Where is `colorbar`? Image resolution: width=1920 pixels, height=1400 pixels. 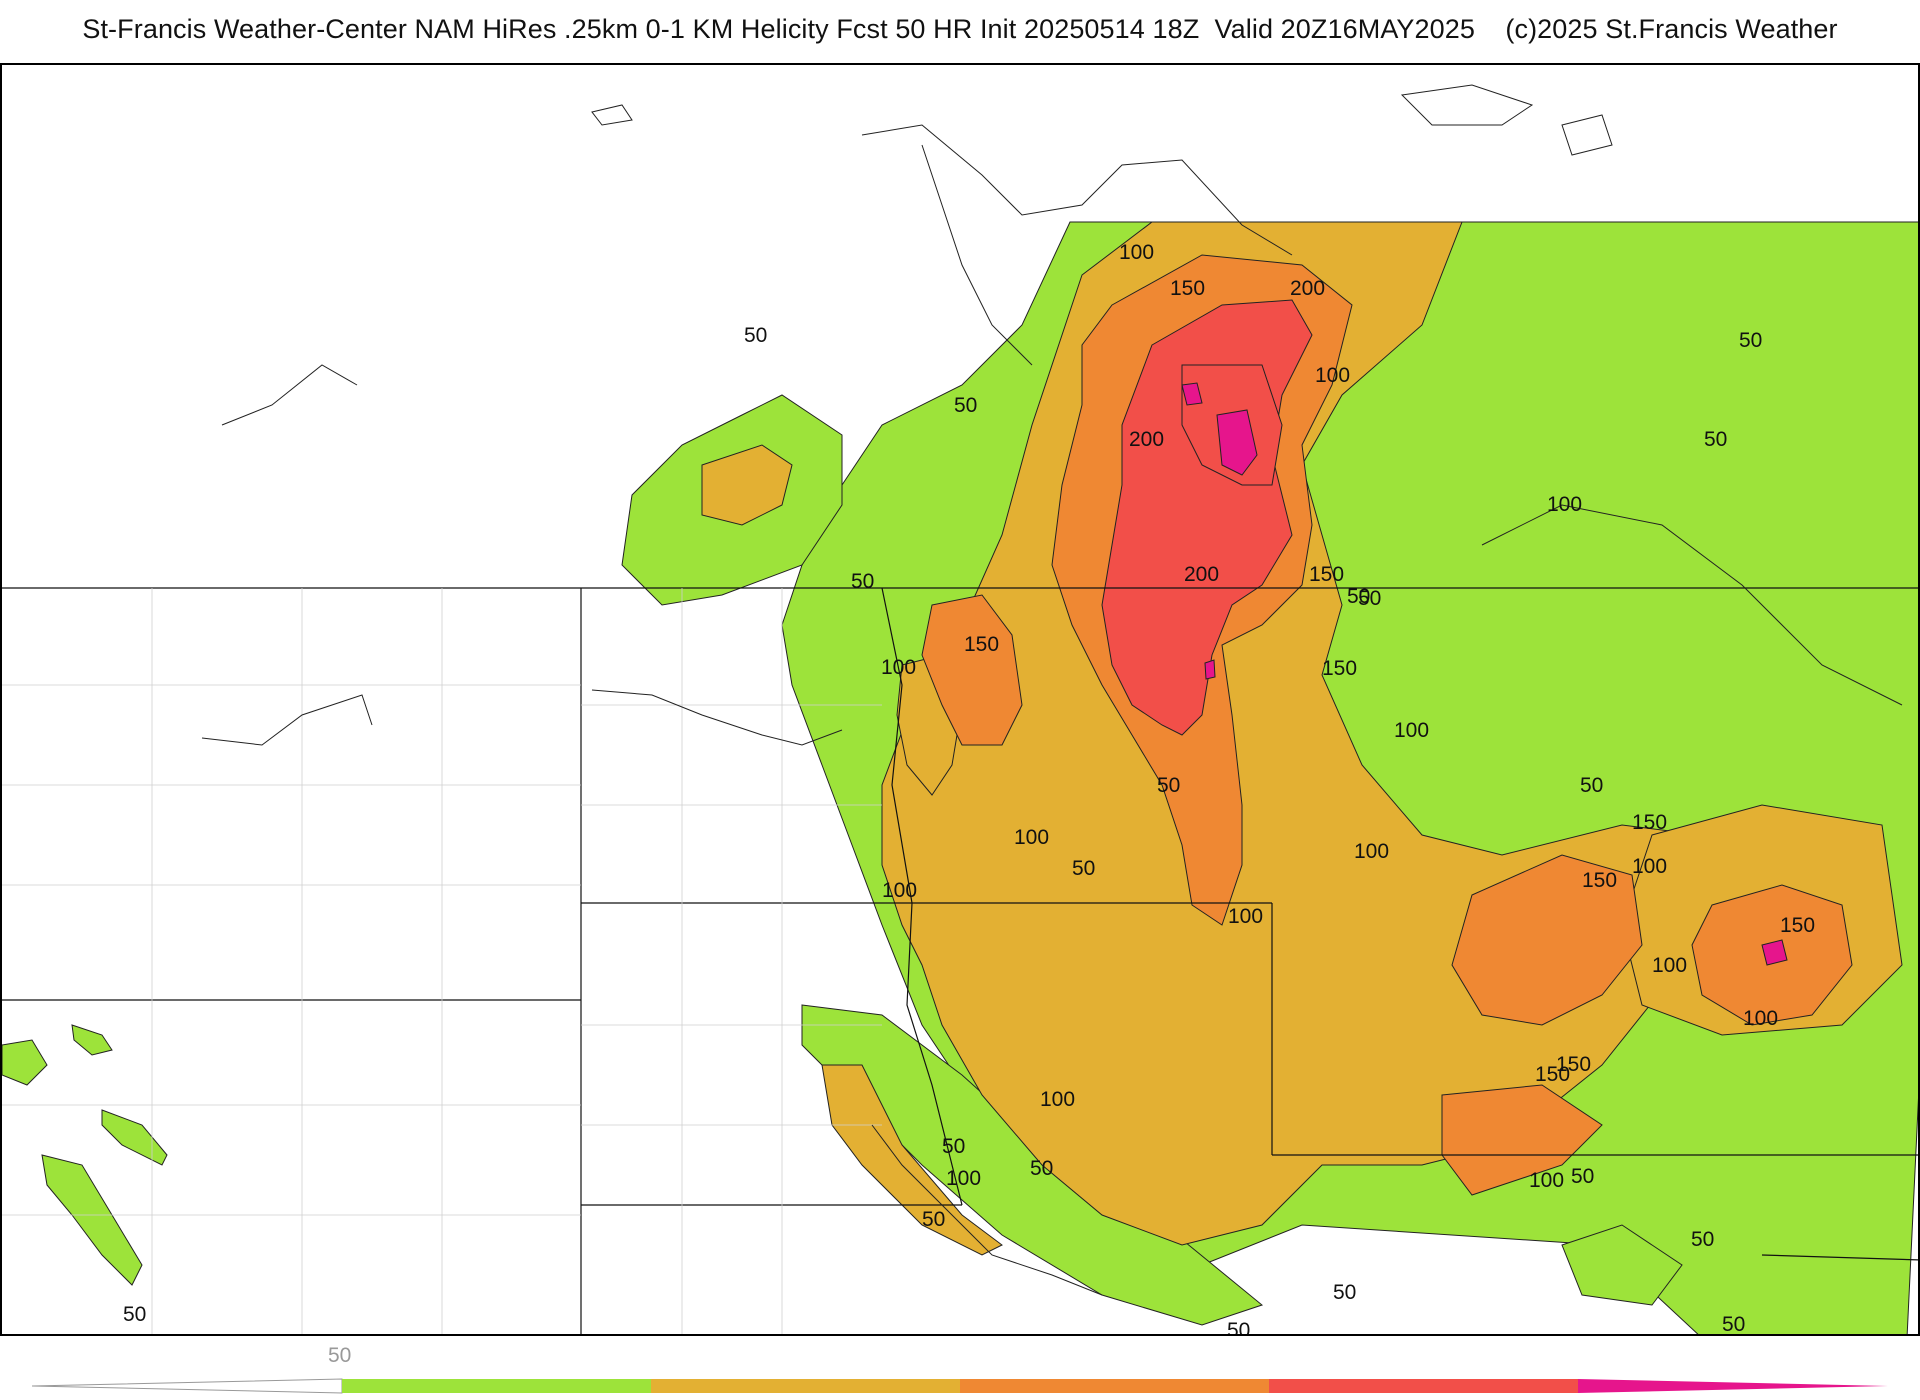
colorbar is located at coordinates (960, 1386).